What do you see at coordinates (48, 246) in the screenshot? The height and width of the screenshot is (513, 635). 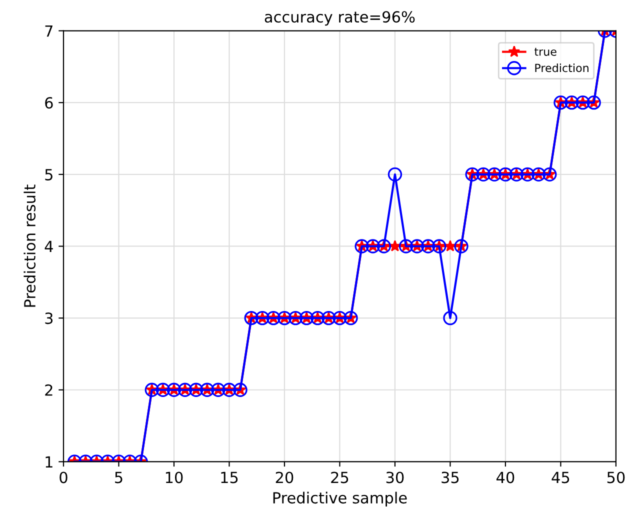 I see `y-tick-label: 4` at bounding box center [48, 246].